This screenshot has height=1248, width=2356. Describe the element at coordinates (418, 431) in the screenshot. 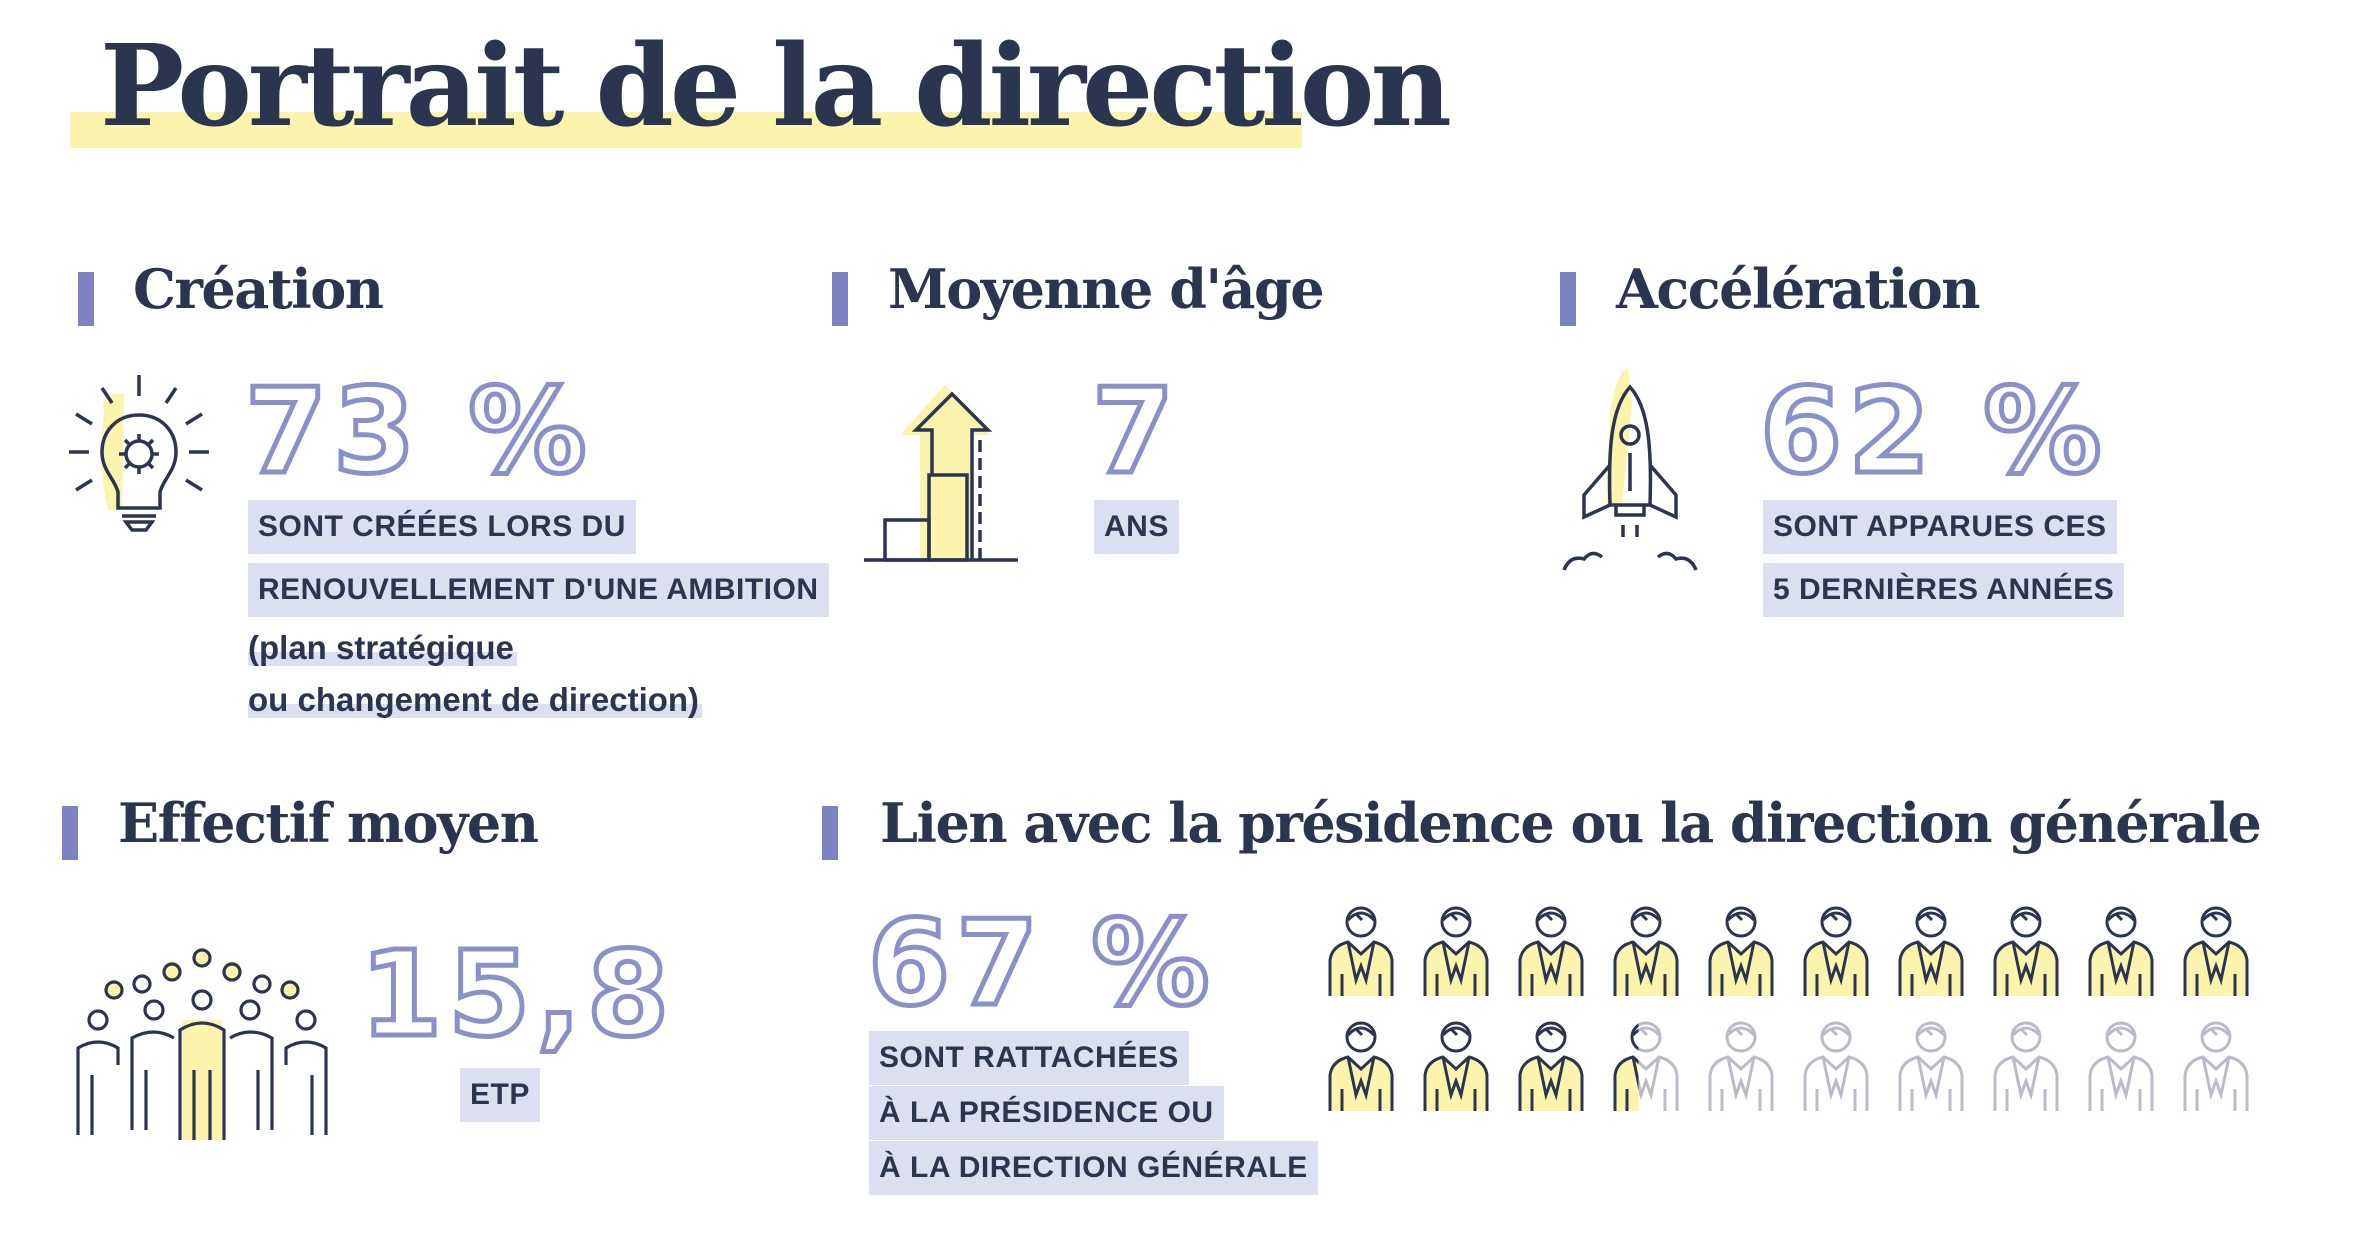

I see `creation-value: 73 %` at that location.